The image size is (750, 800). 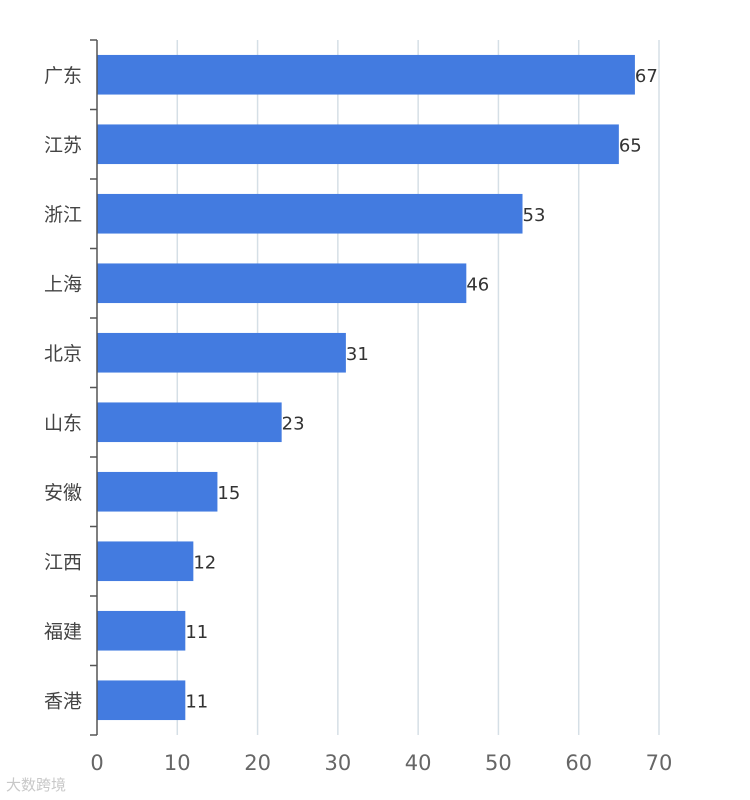 I want to click on data-label: 31, so click(x=357, y=354).